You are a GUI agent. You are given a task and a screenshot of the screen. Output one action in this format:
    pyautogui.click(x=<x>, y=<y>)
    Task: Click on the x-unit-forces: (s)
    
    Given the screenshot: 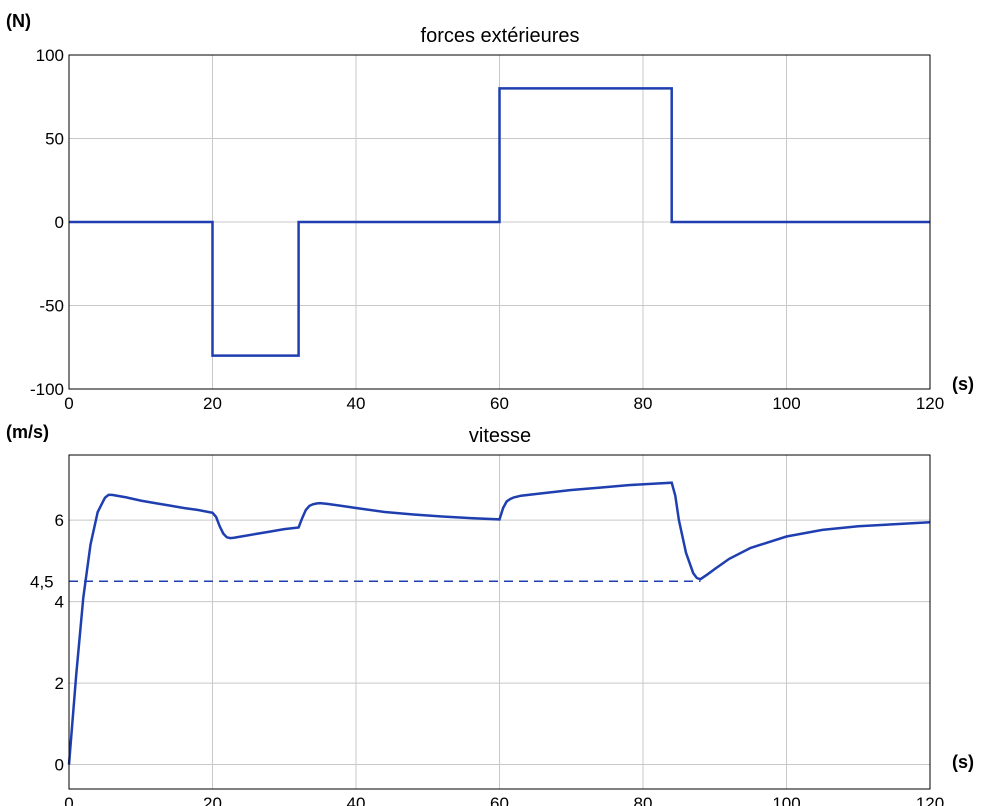 What is the action you would take?
    pyautogui.click(x=963, y=384)
    